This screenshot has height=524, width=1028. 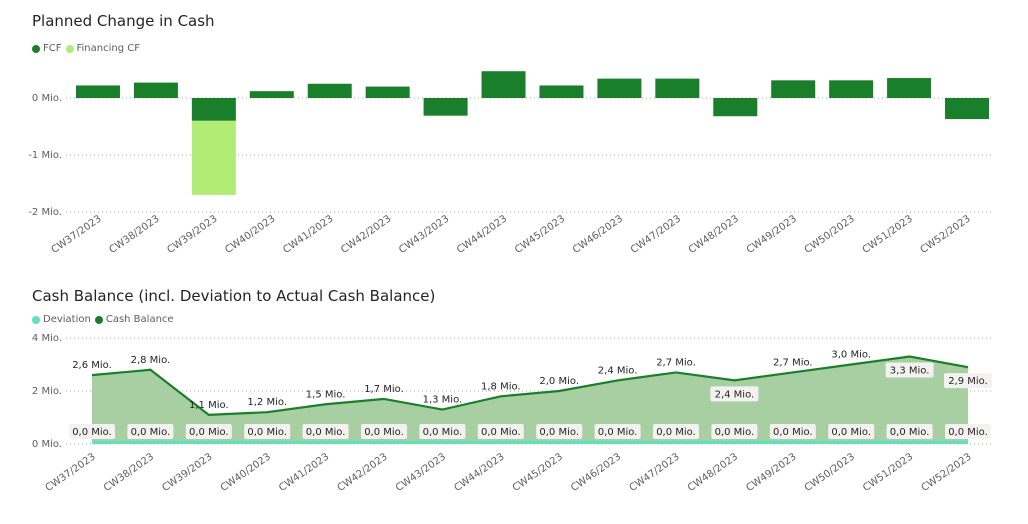 What do you see at coordinates (851, 355) in the screenshot?
I see `cash-balance-label: 3,0 Mio.` at bounding box center [851, 355].